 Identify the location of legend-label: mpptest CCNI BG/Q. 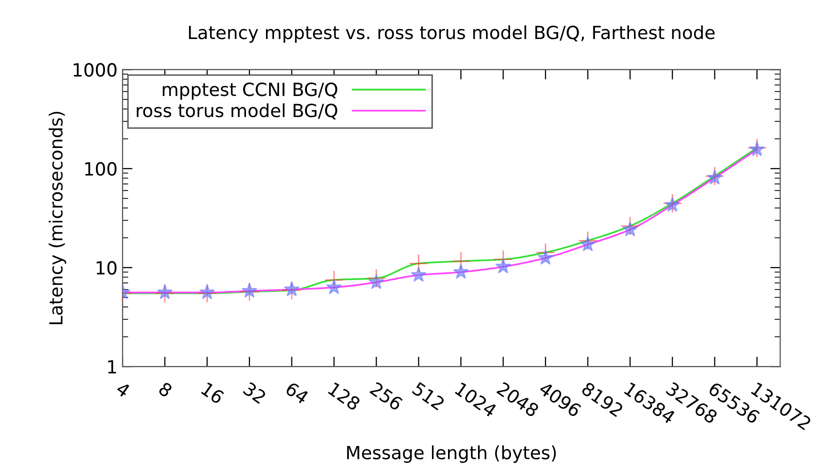
(250, 91).